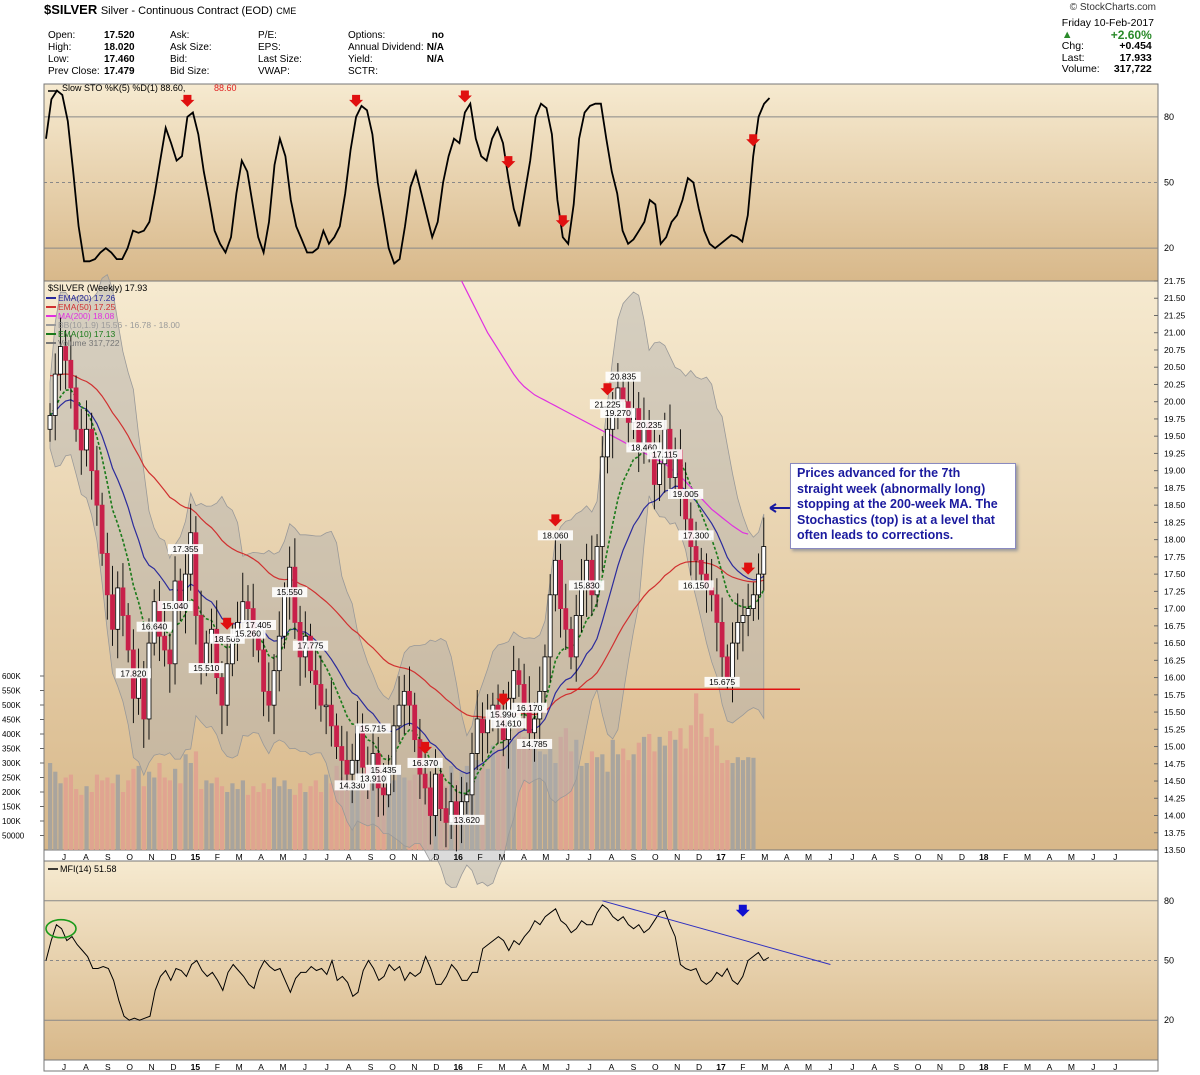  I want to click on price-tick-label: 20.50, so click(1175, 367).